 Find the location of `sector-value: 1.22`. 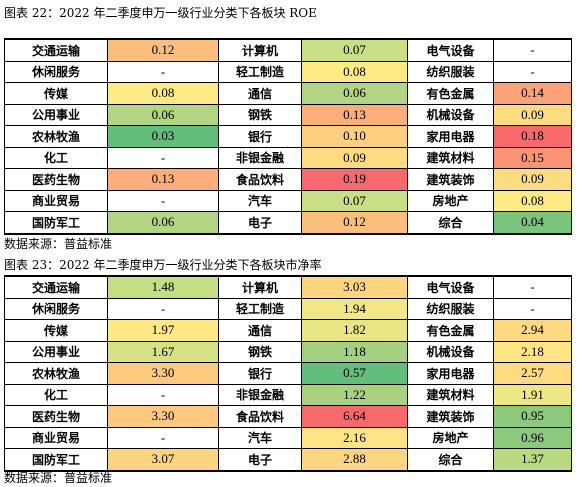

sector-value: 1.22 is located at coordinates (355, 395).